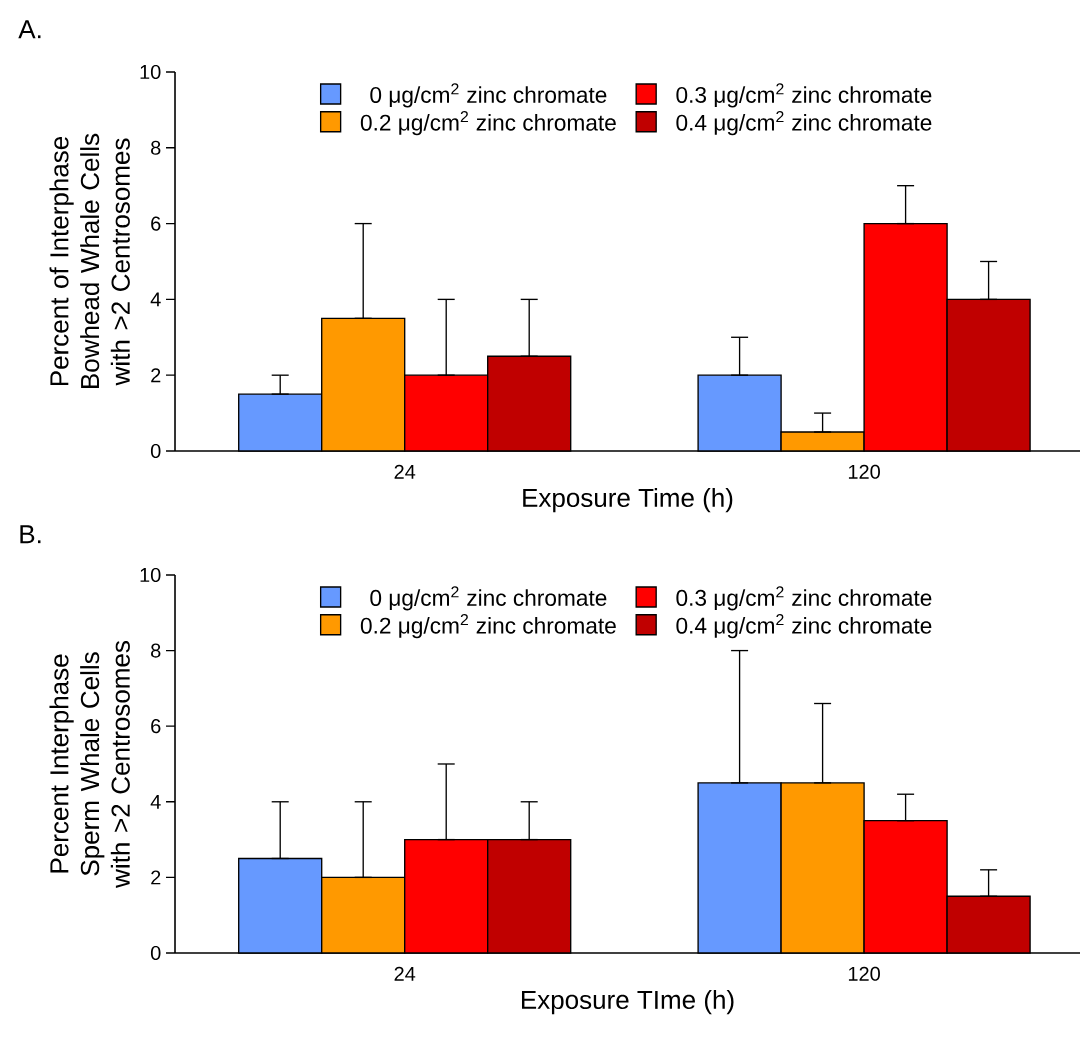  What do you see at coordinates (30, 534) in the screenshot?
I see `text: B.` at bounding box center [30, 534].